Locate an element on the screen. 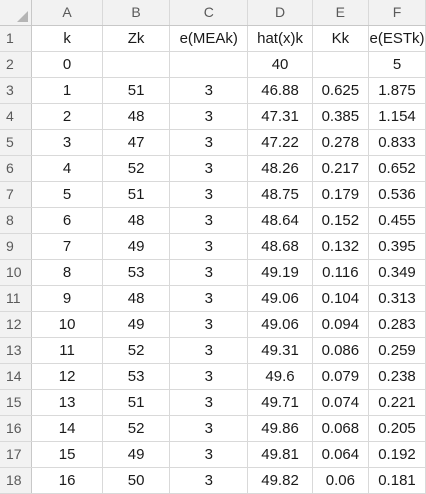  cell-f: 0.181 is located at coordinates (397, 480).